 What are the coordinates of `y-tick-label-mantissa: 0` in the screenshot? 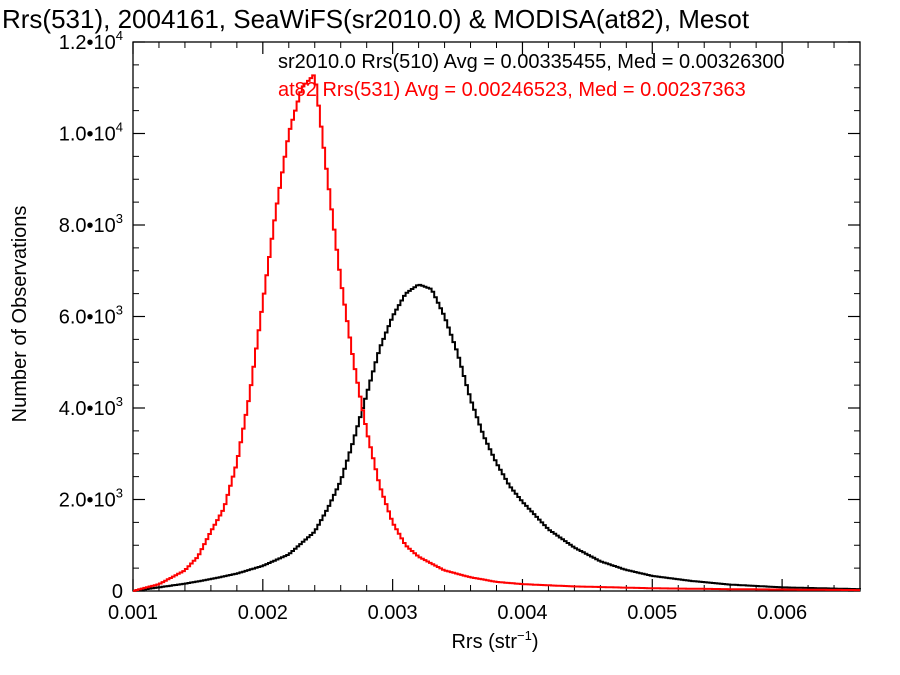 It's located at (117, 592).